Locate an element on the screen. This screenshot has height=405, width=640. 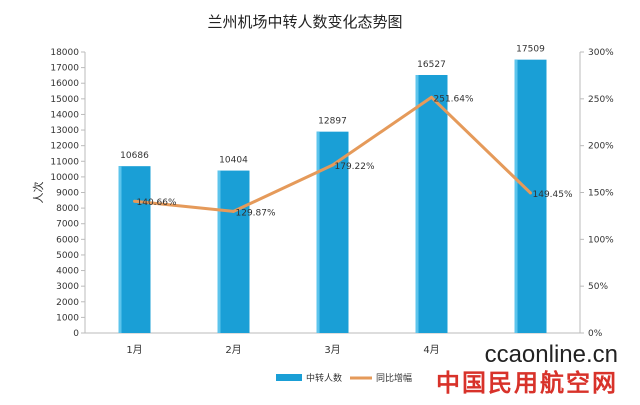
y-tick-label: 12000 is located at coordinates (64, 147).